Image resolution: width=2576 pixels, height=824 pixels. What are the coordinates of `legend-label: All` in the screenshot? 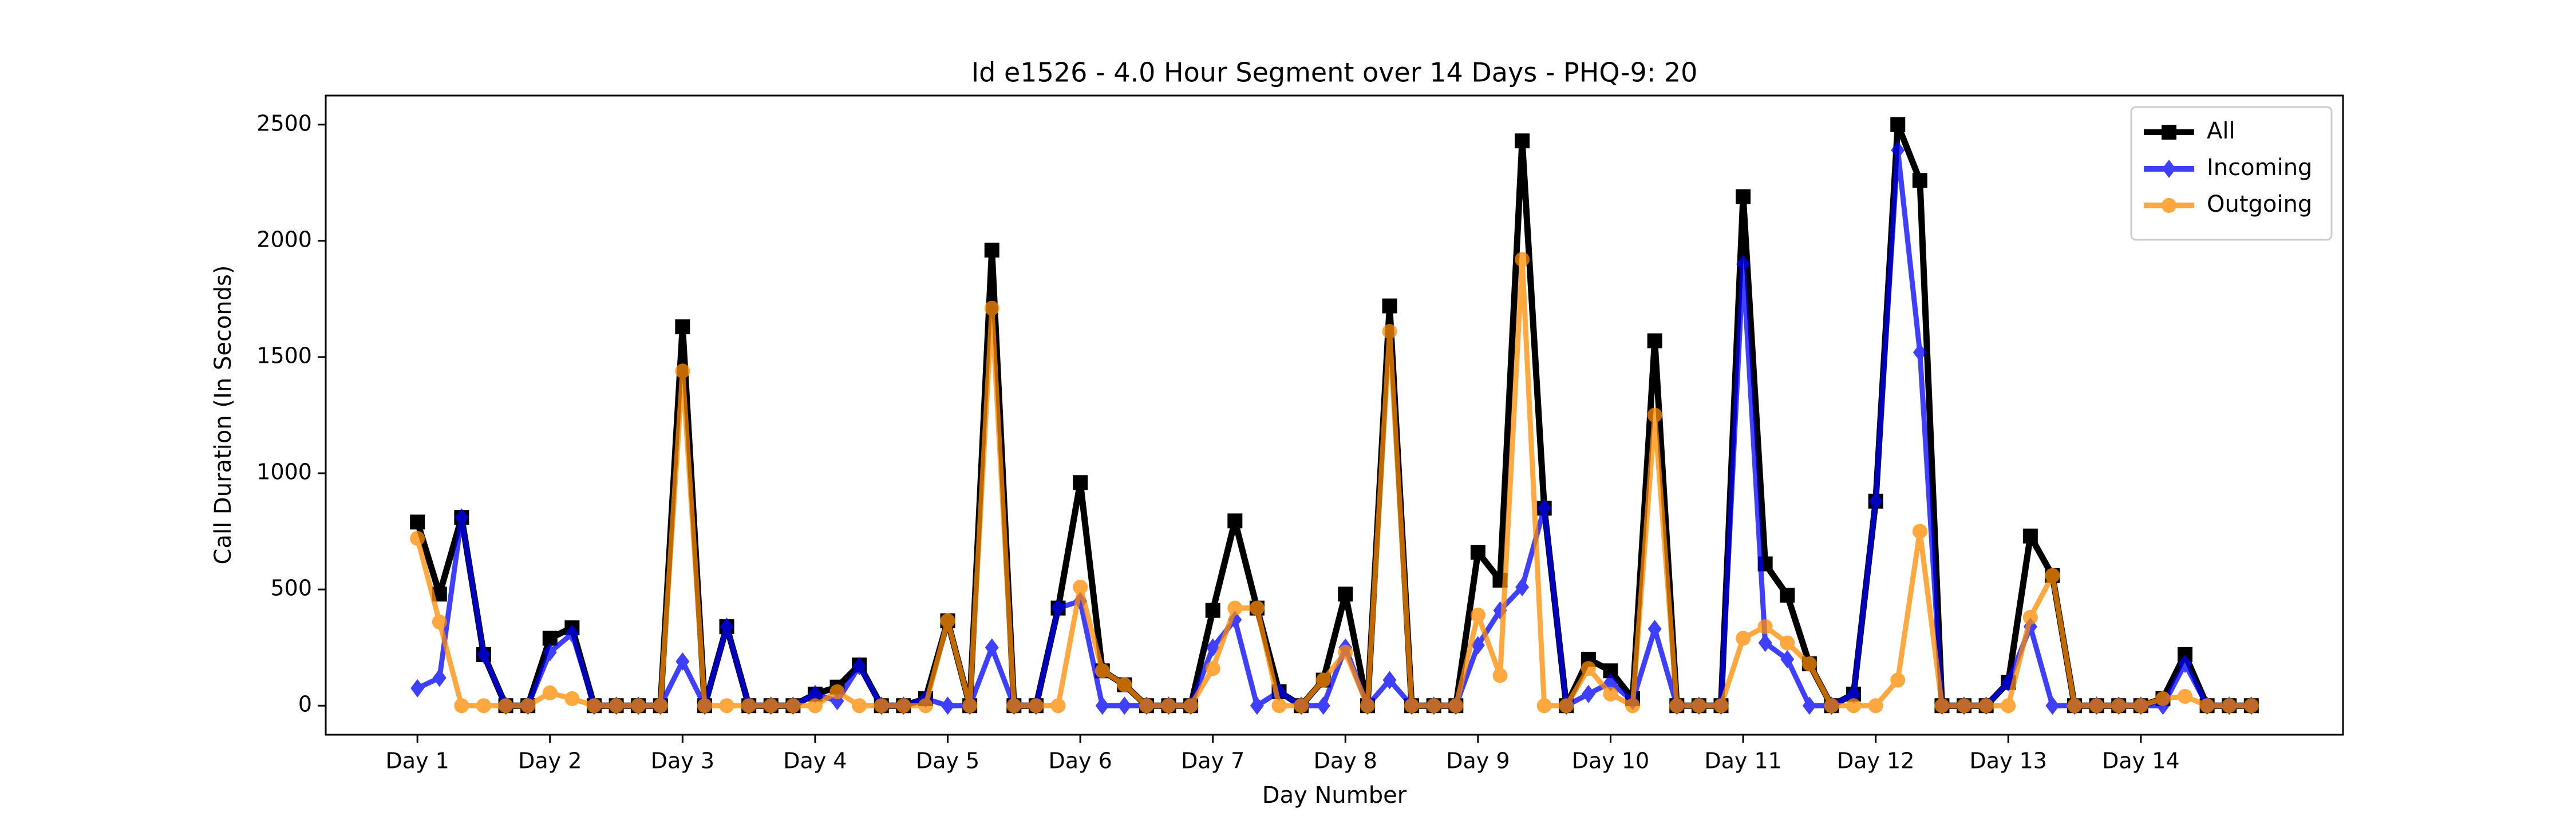 It's located at (2221, 131).